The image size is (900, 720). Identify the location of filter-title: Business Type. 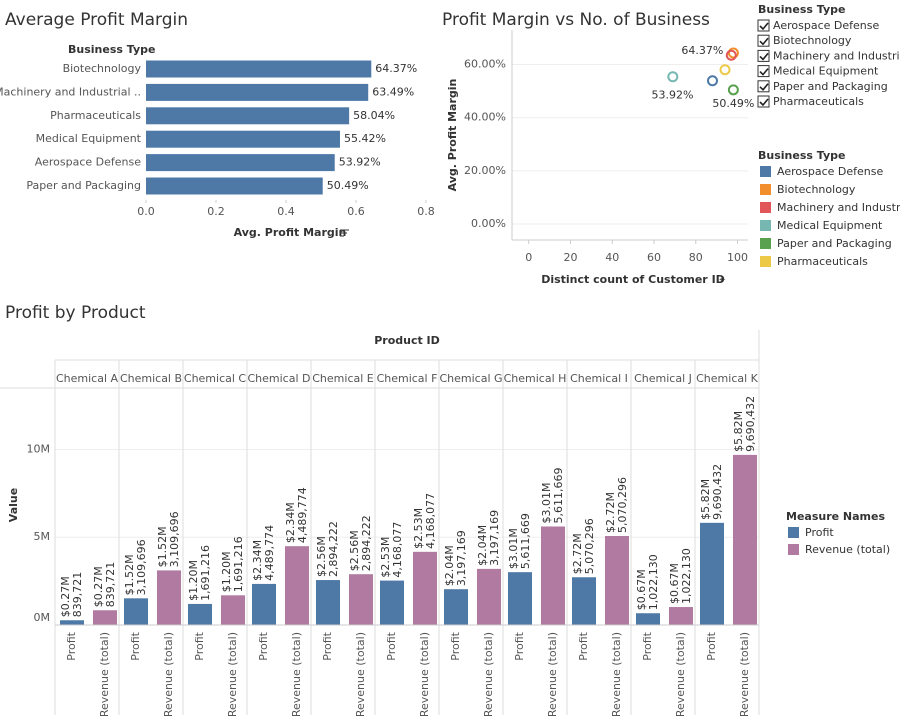
(801, 9).